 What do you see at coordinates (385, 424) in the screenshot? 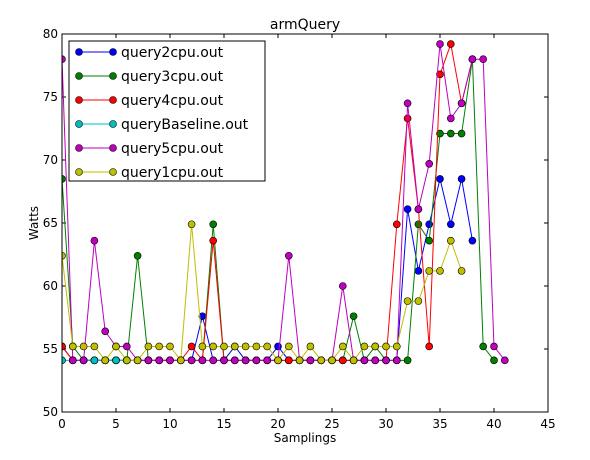
I see `x-tick-label: 30` at bounding box center [385, 424].